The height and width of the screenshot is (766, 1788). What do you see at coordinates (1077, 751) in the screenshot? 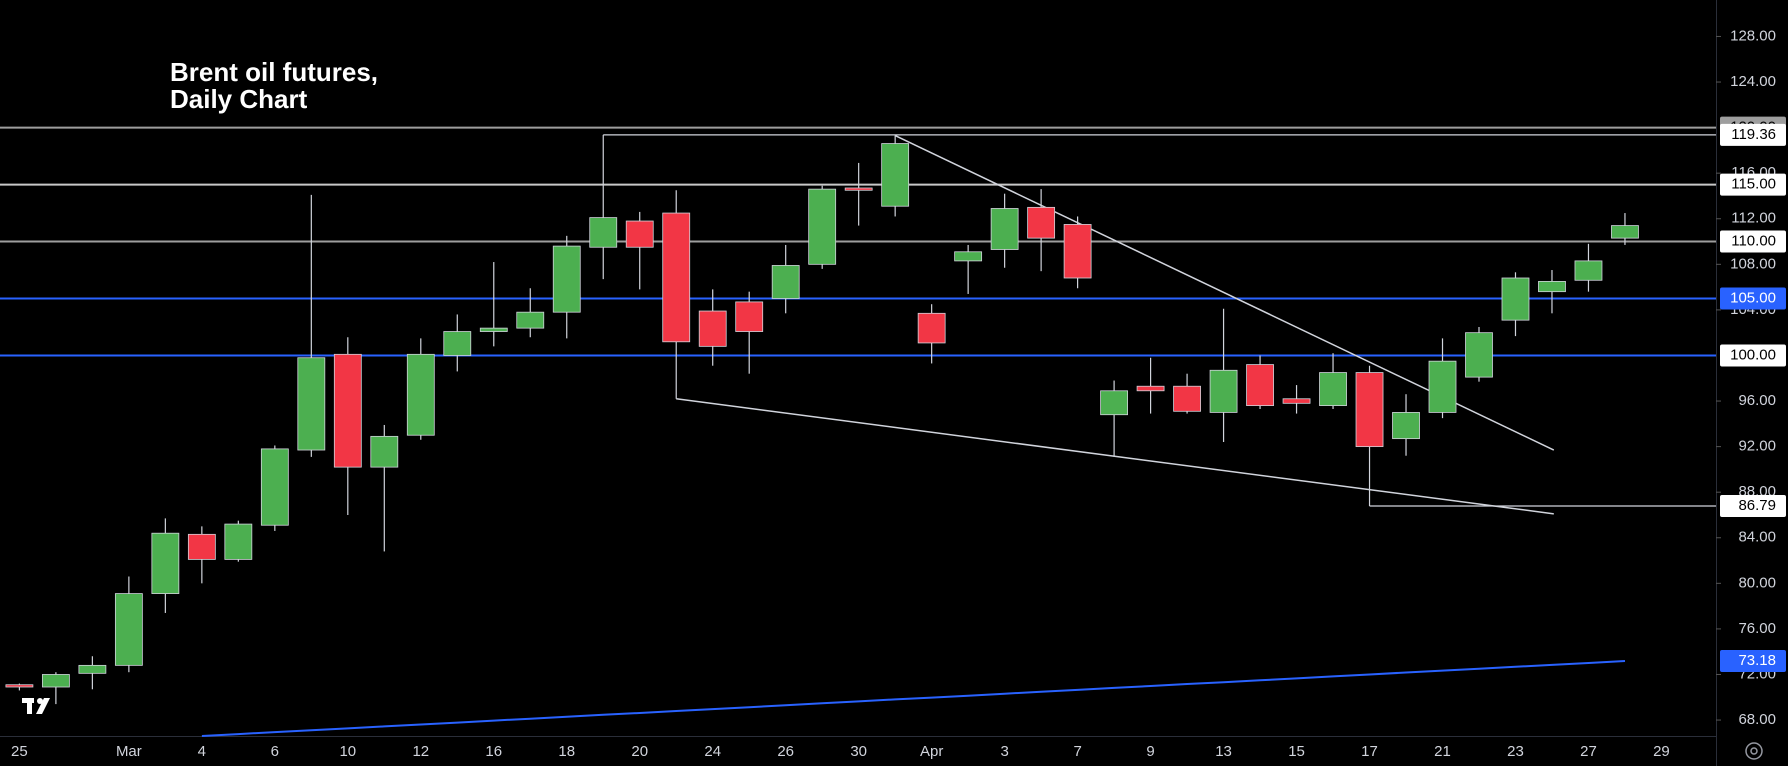
I see `x-tick-label: 7` at bounding box center [1077, 751].